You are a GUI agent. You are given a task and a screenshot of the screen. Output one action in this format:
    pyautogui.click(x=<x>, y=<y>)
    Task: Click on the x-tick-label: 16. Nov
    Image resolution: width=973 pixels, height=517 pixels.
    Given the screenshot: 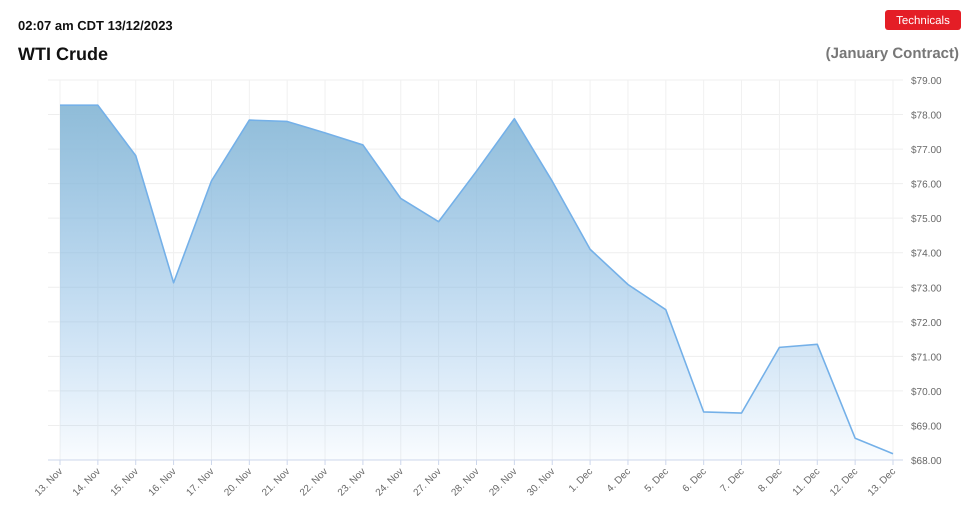 What is the action you would take?
    pyautogui.click(x=162, y=482)
    